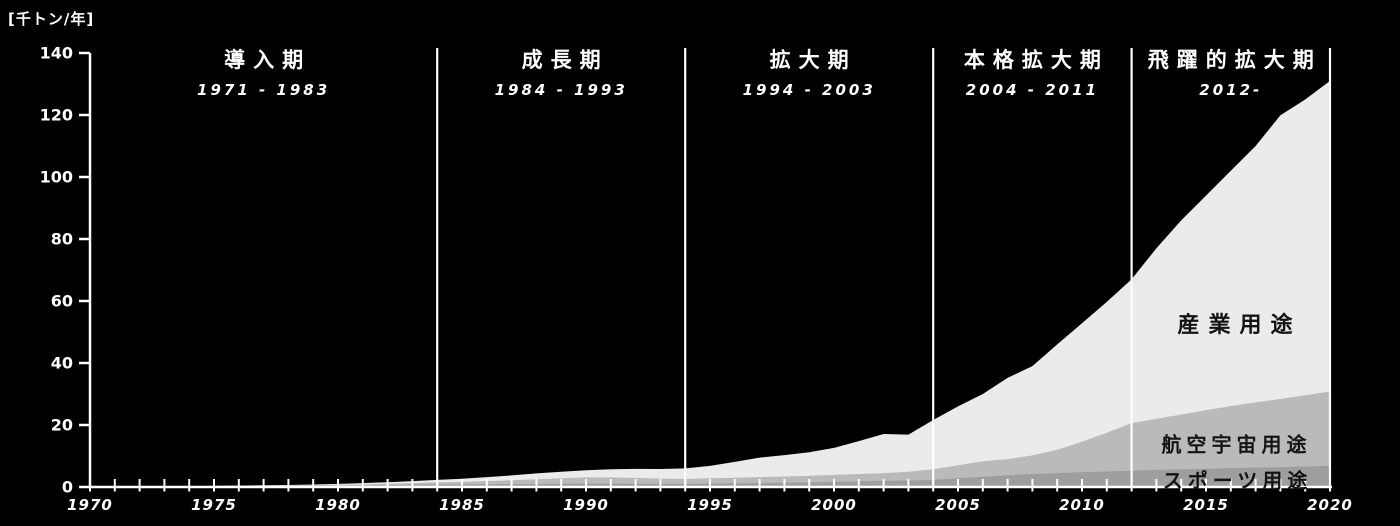  I want to click on period-label-expansion: 拡大期 1994 - 2003, so click(809, 71).